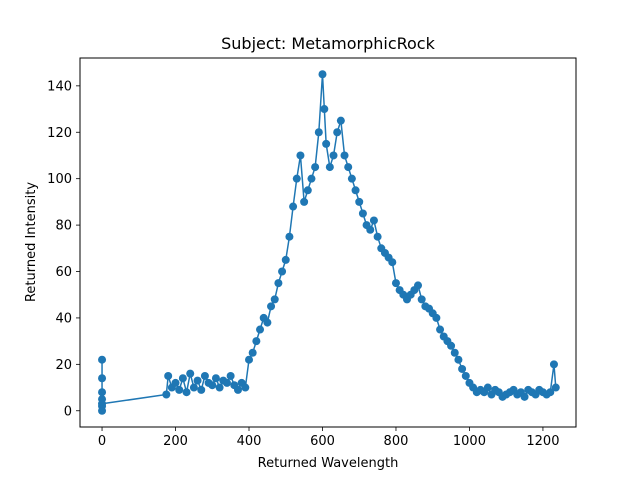 The width and height of the screenshot is (640, 480). I want to click on y-tick-label: 120, so click(59, 133).